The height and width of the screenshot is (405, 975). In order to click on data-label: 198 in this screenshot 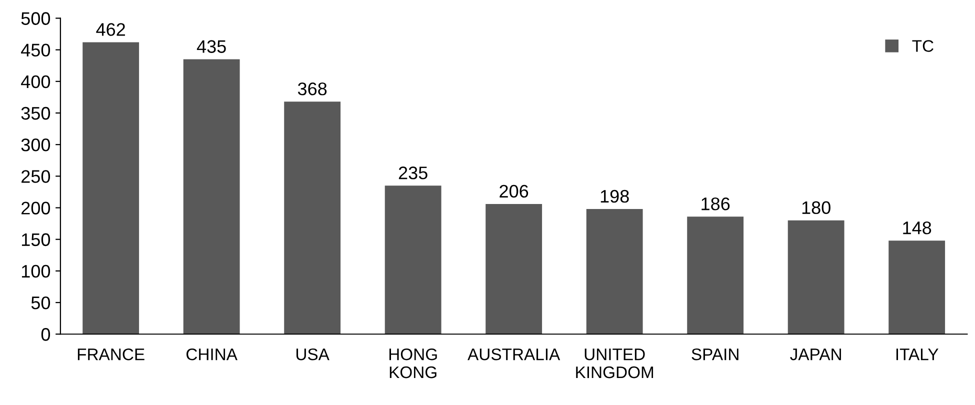, I will do `click(614, 196)`.